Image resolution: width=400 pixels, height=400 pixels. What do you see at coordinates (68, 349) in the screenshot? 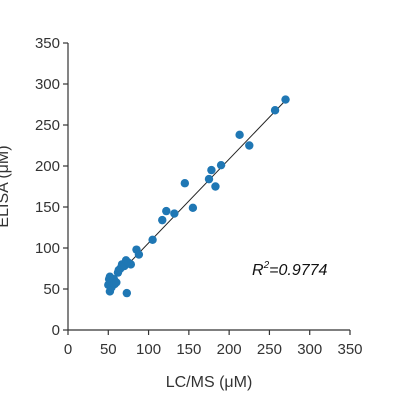
I see `x-tick-label: 0` at bounding box center [68, 349].